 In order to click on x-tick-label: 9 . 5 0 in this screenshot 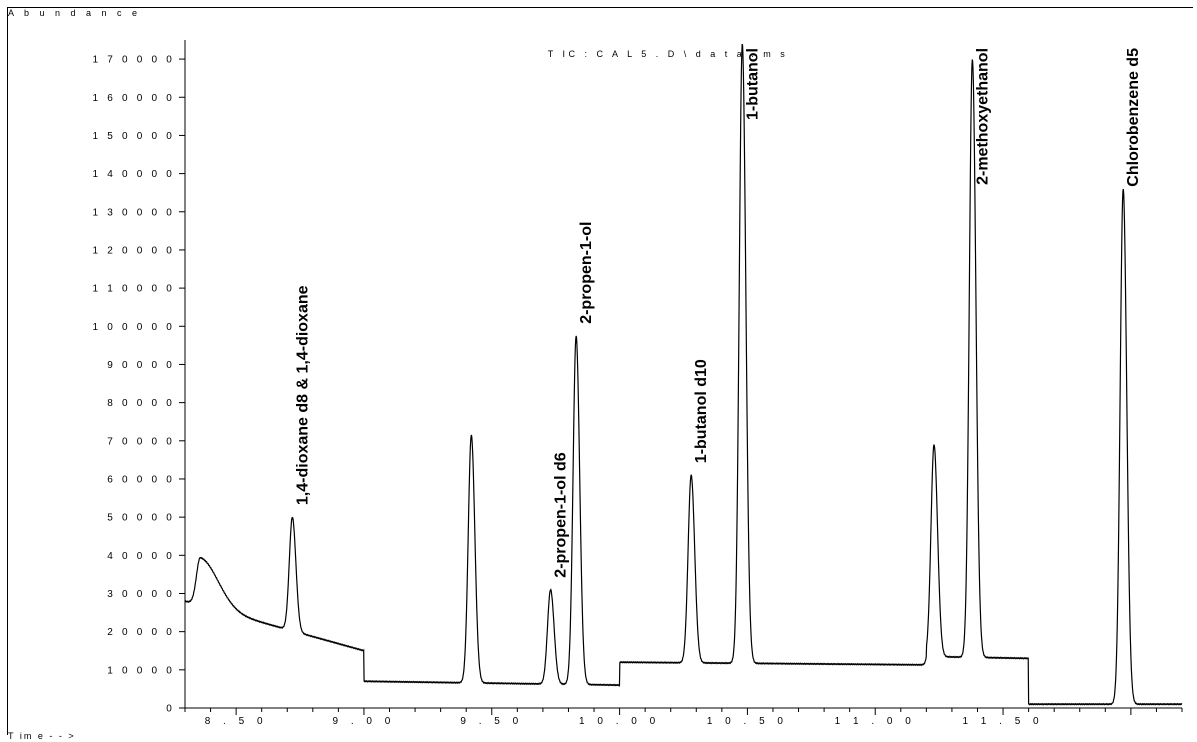, I will do `click(491, 721)`.